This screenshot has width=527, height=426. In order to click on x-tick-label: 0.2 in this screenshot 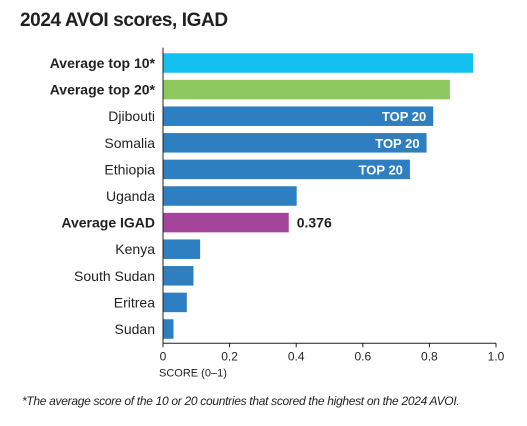, I will do `click(229, 356)`.